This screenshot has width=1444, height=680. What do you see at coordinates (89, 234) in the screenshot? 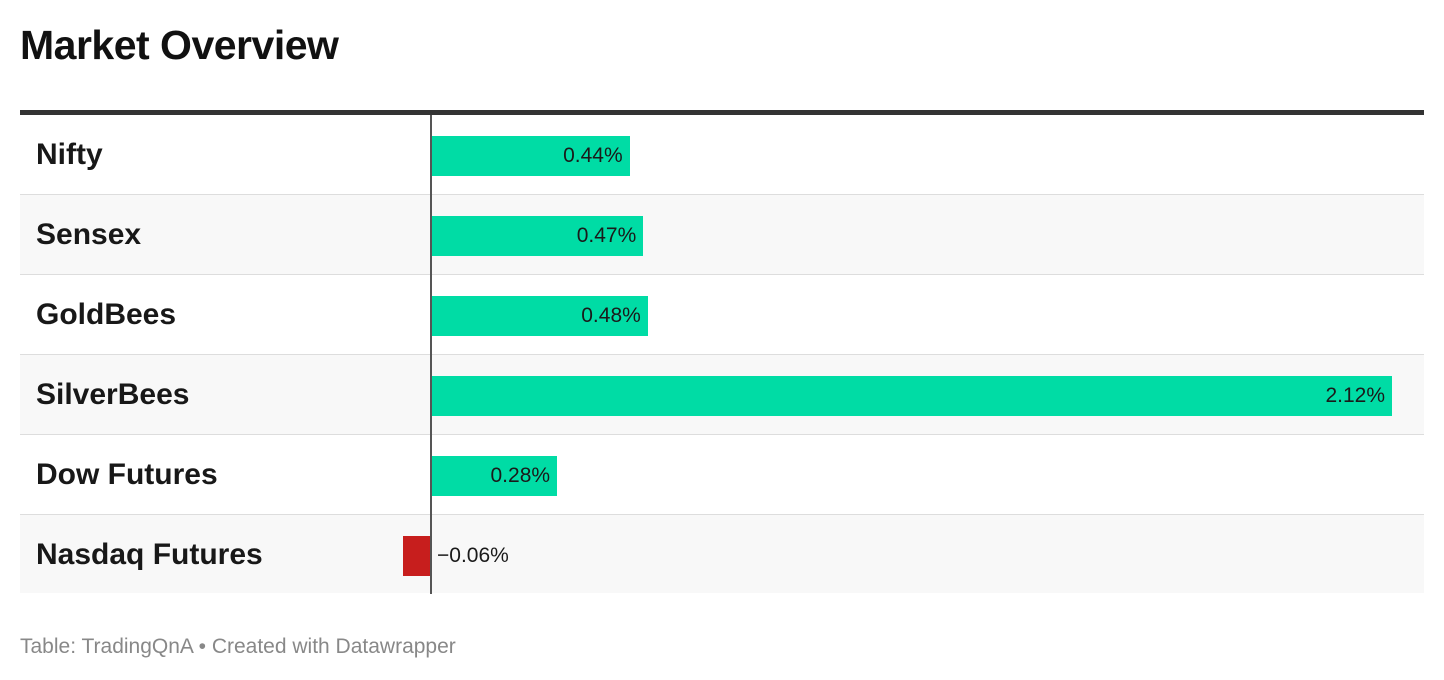
I see `row-label: Sensex` at bounding box center [89, 234].